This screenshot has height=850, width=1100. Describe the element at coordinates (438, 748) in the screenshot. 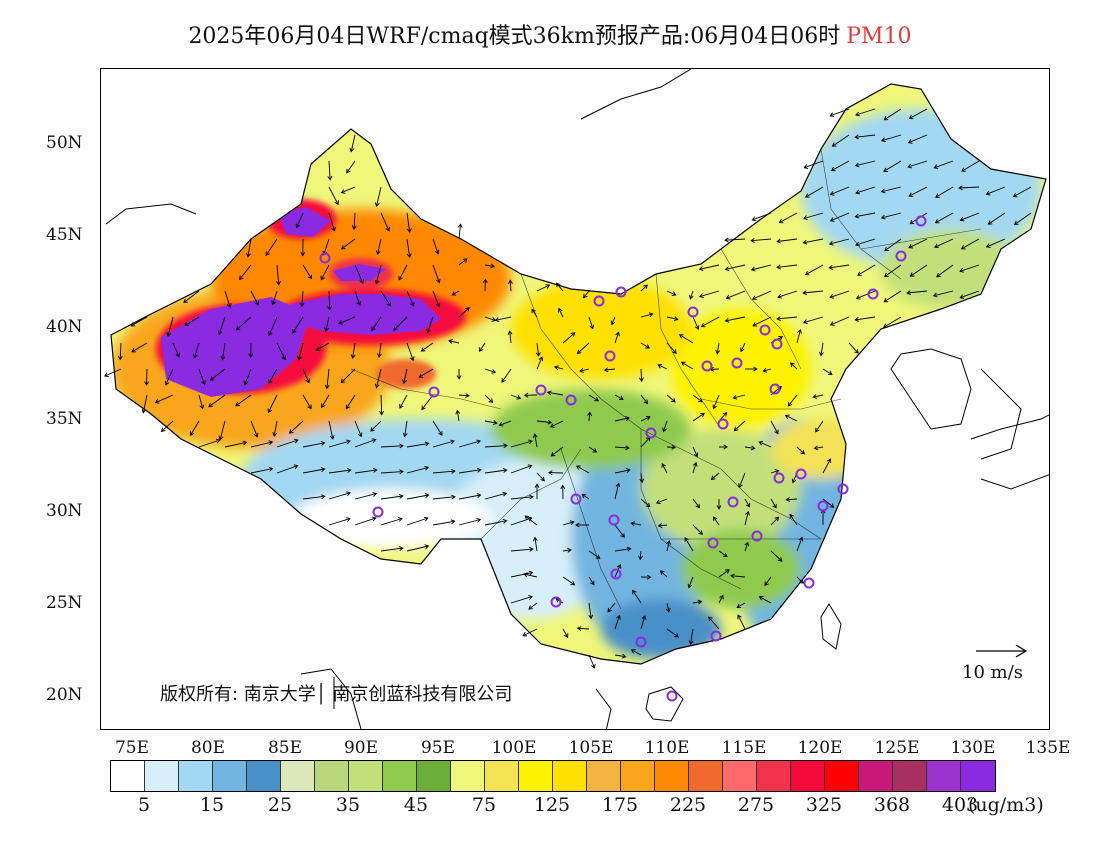

I see `lon-tick-95e: 95E` at that location.